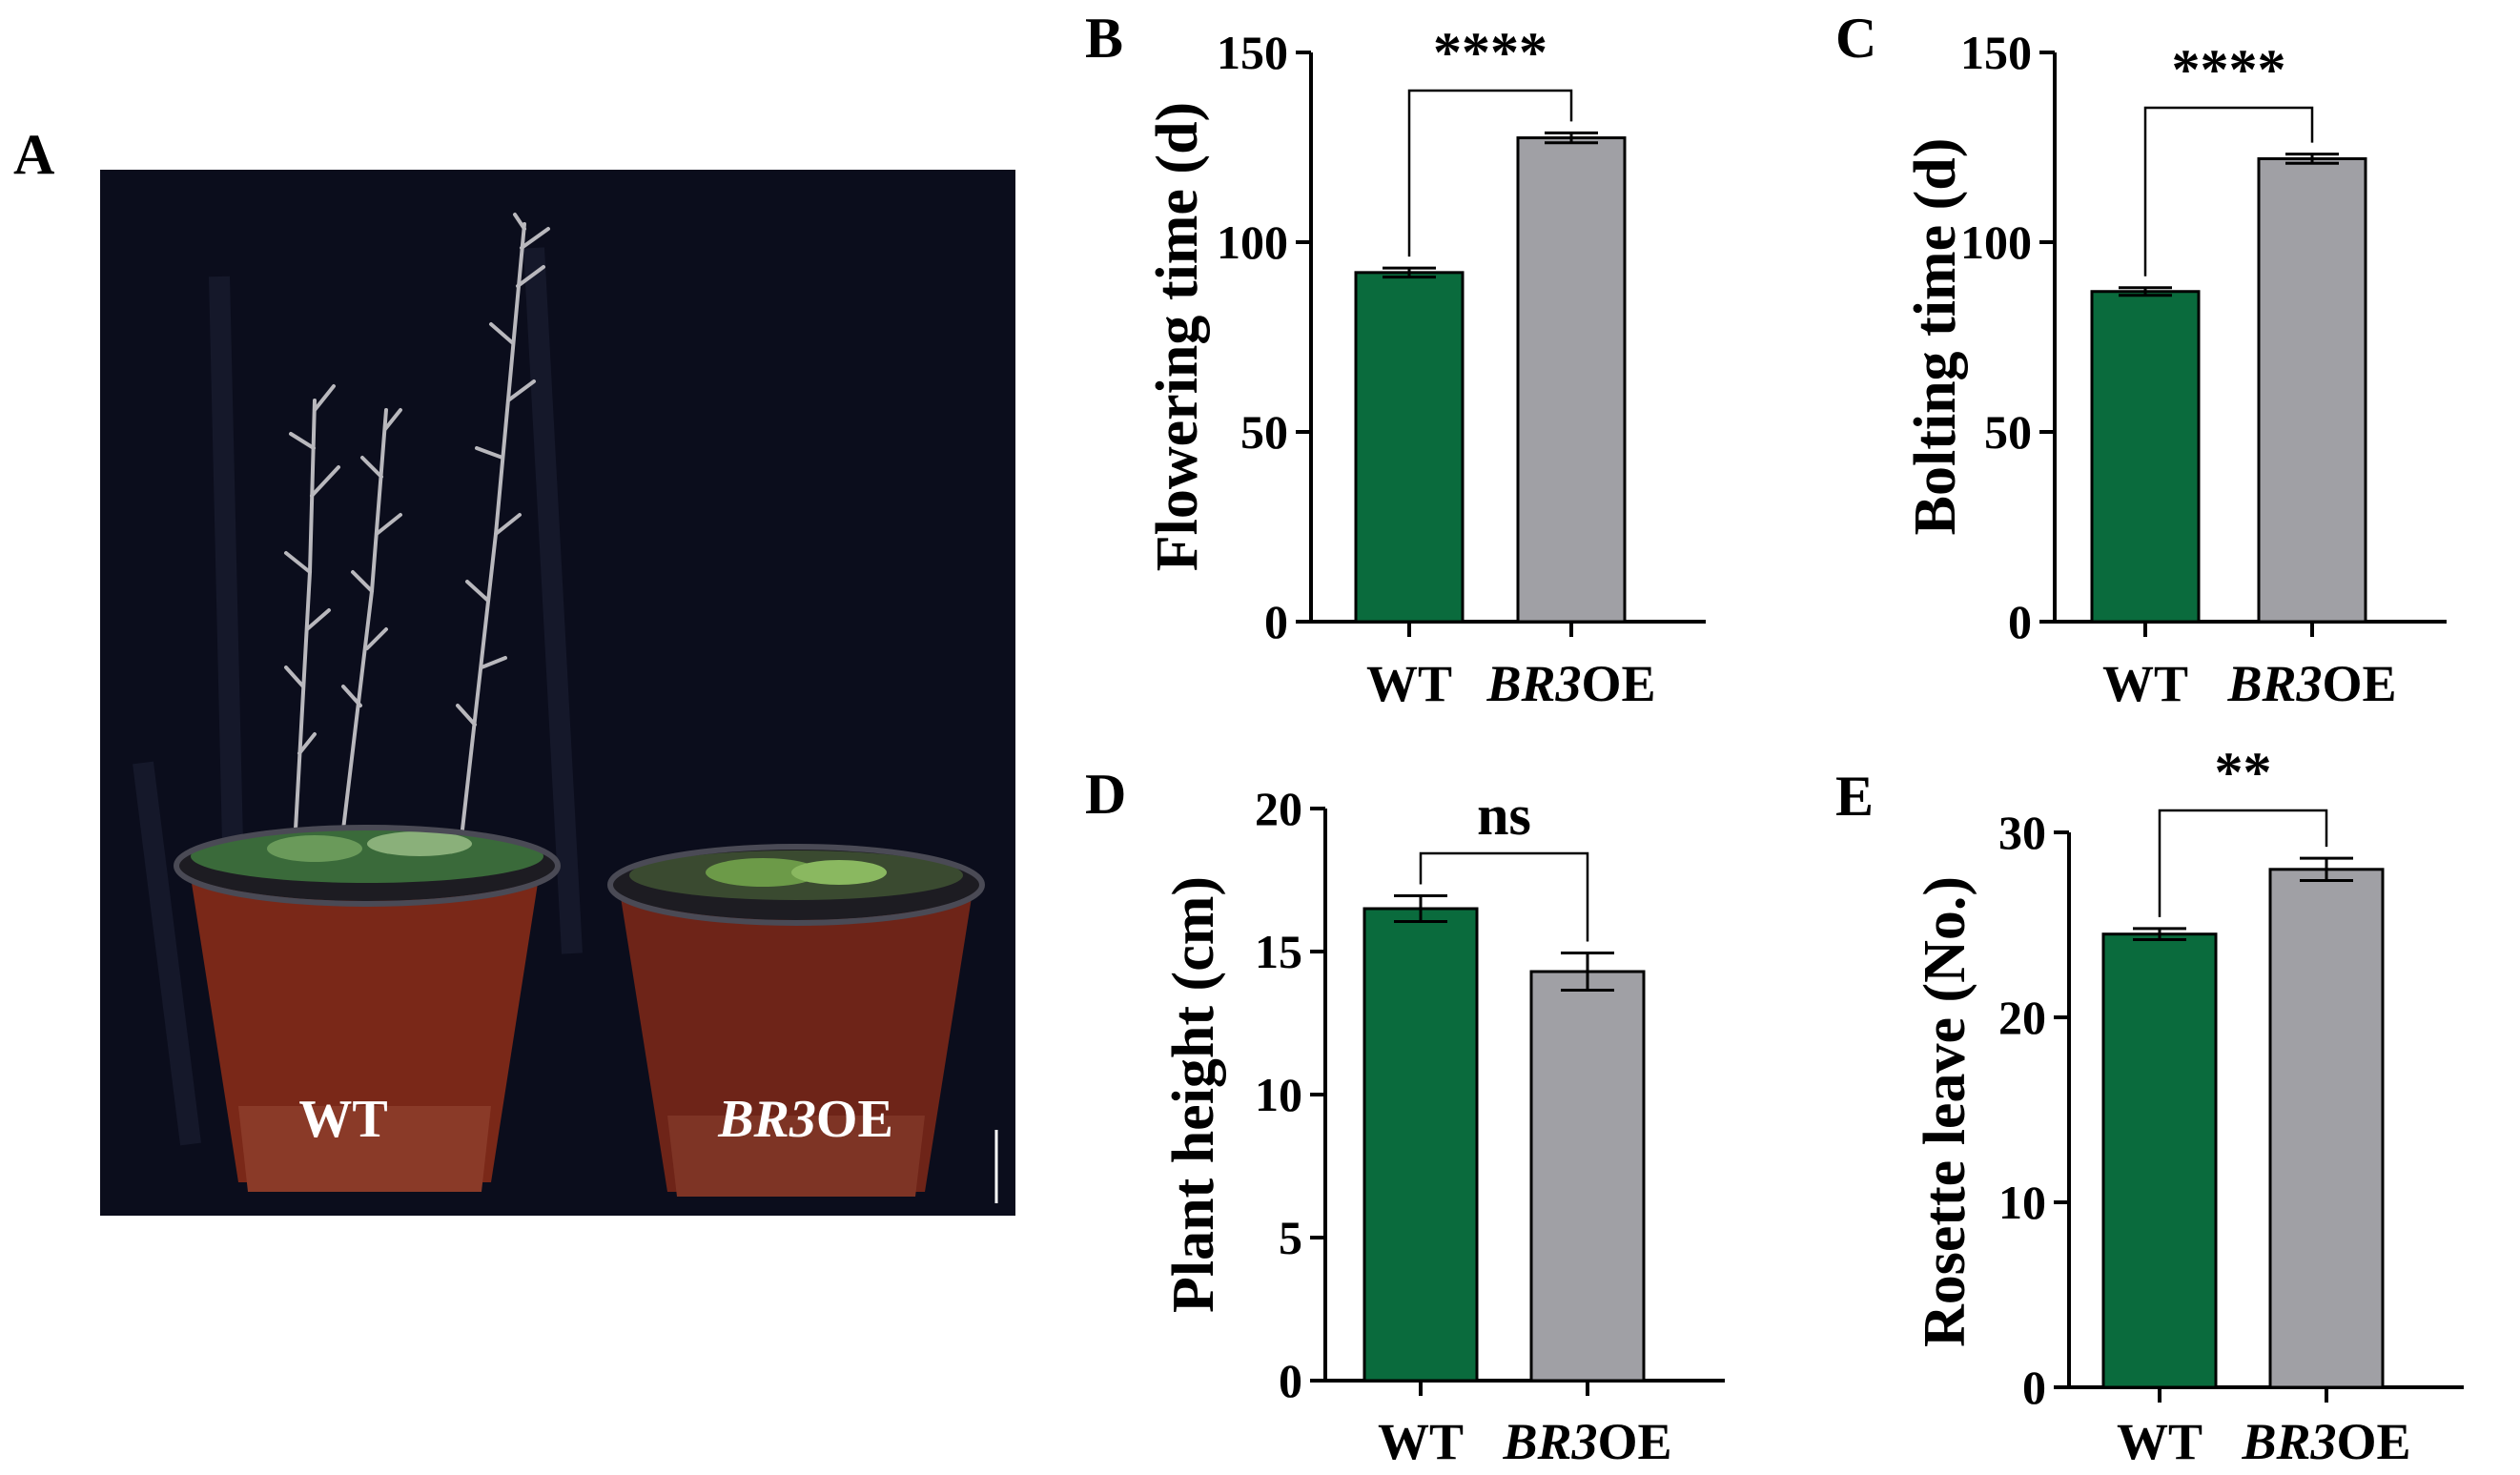 This screenshot has width=2520, height=1475. What do you see at coordinates (1178, 336) in the screenshot?
I see `y-axis-label: Flowering time (d)` at bounding box center [1178, 336].